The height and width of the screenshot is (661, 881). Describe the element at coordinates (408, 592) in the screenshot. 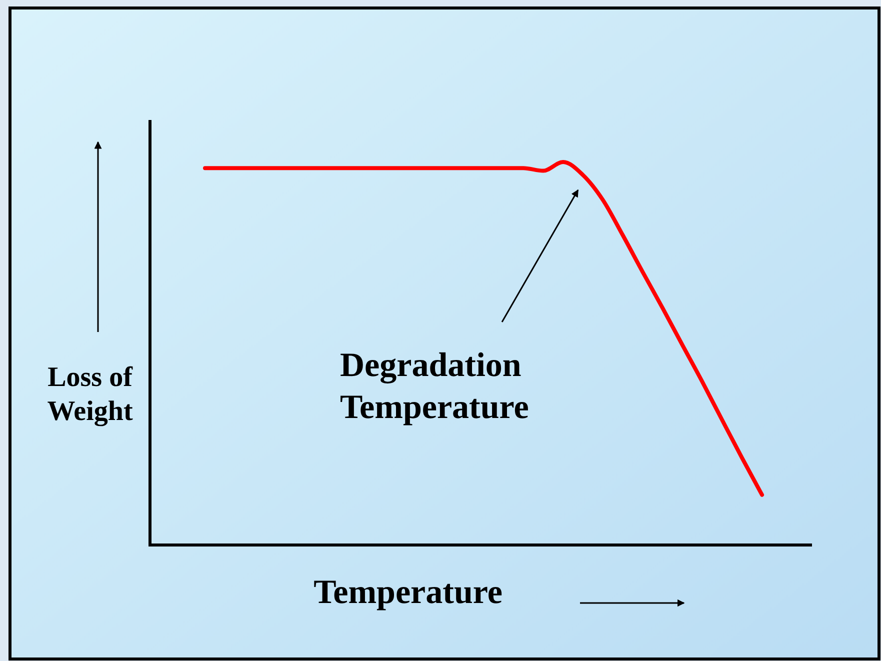

I see `x-axis-title: Temperature` at that location.